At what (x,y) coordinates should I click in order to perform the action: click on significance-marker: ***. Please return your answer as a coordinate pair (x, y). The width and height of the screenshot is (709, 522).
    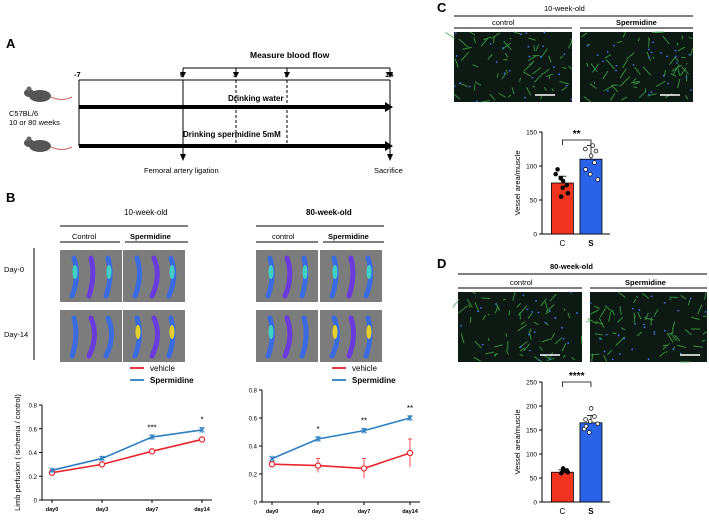
    Looking at the image, I should click on (151, 427).